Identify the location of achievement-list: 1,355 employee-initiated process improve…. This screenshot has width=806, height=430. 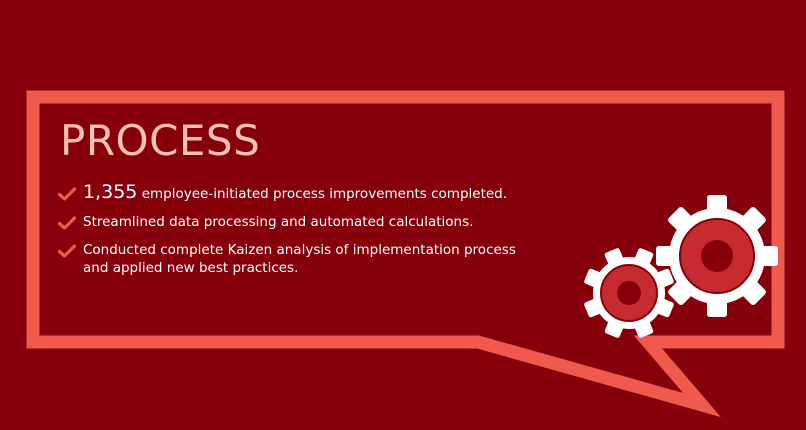
(298, 230).